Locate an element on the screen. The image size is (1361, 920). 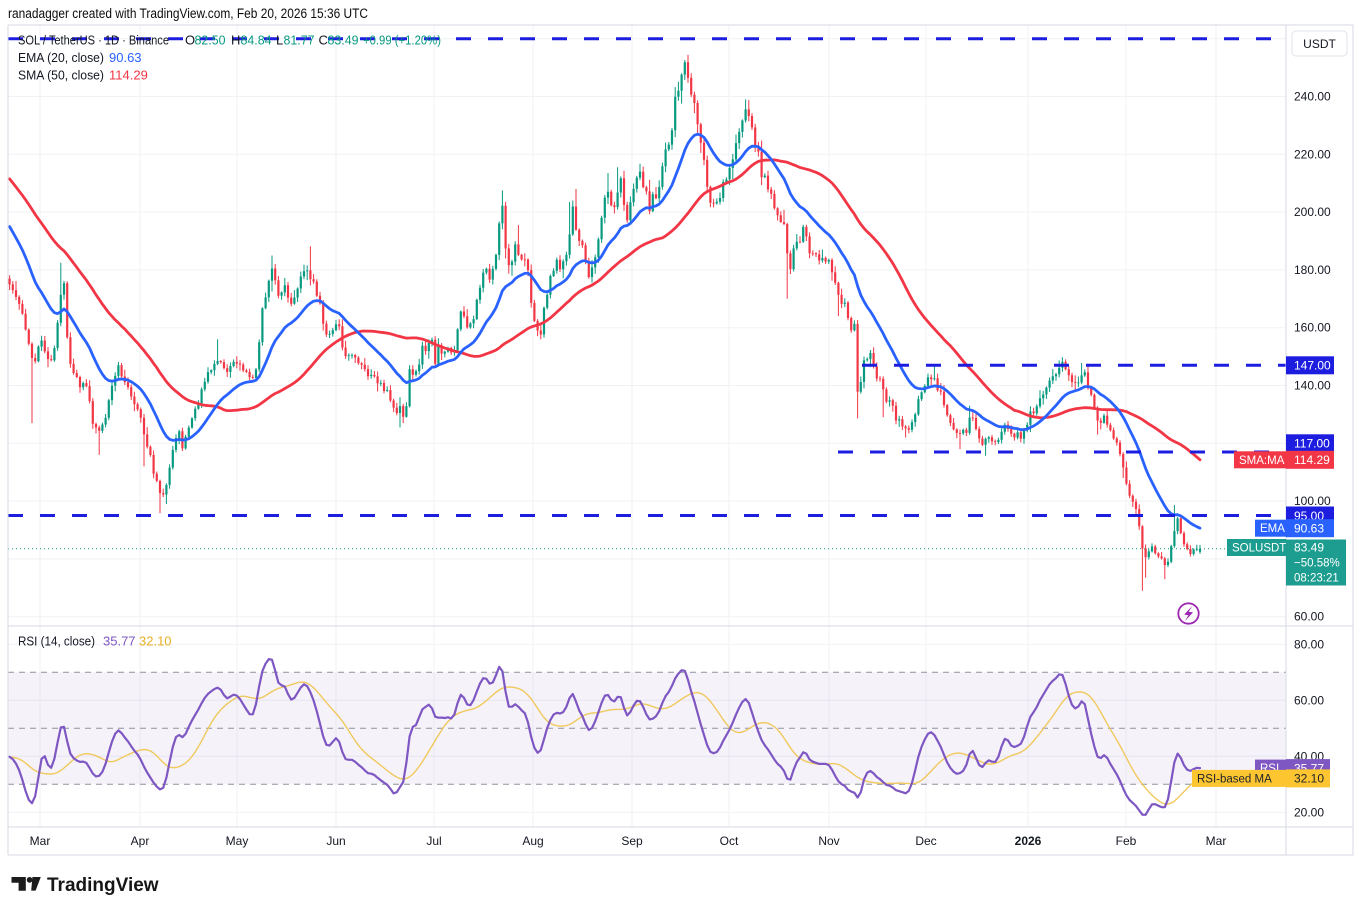
svg-text: L is located at coordinates (279, 40).